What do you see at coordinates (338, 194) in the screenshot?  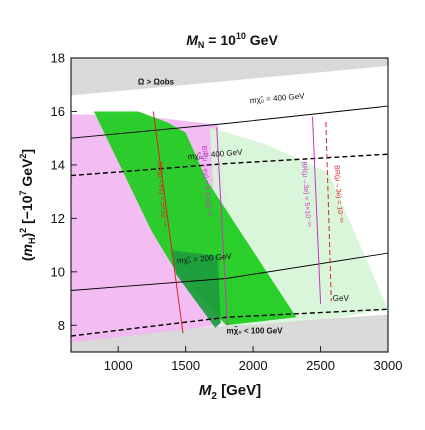 I see `annotation-9: BR(μ→3e) = 10⁻¹⁶` at bounding box center [338, 194].